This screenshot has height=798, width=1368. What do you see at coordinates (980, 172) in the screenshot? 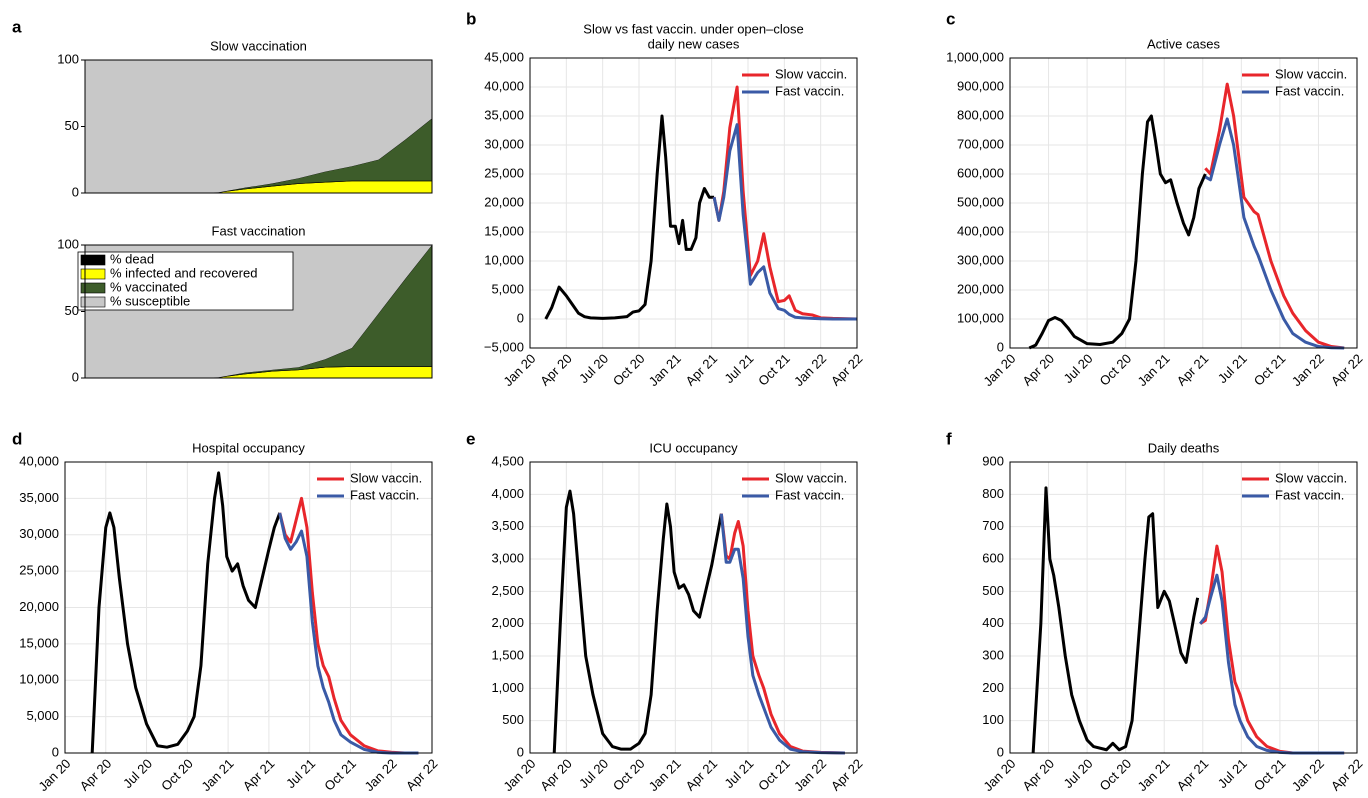
I see `y-tick-label: 600,000` at bounding box center [980, 172].